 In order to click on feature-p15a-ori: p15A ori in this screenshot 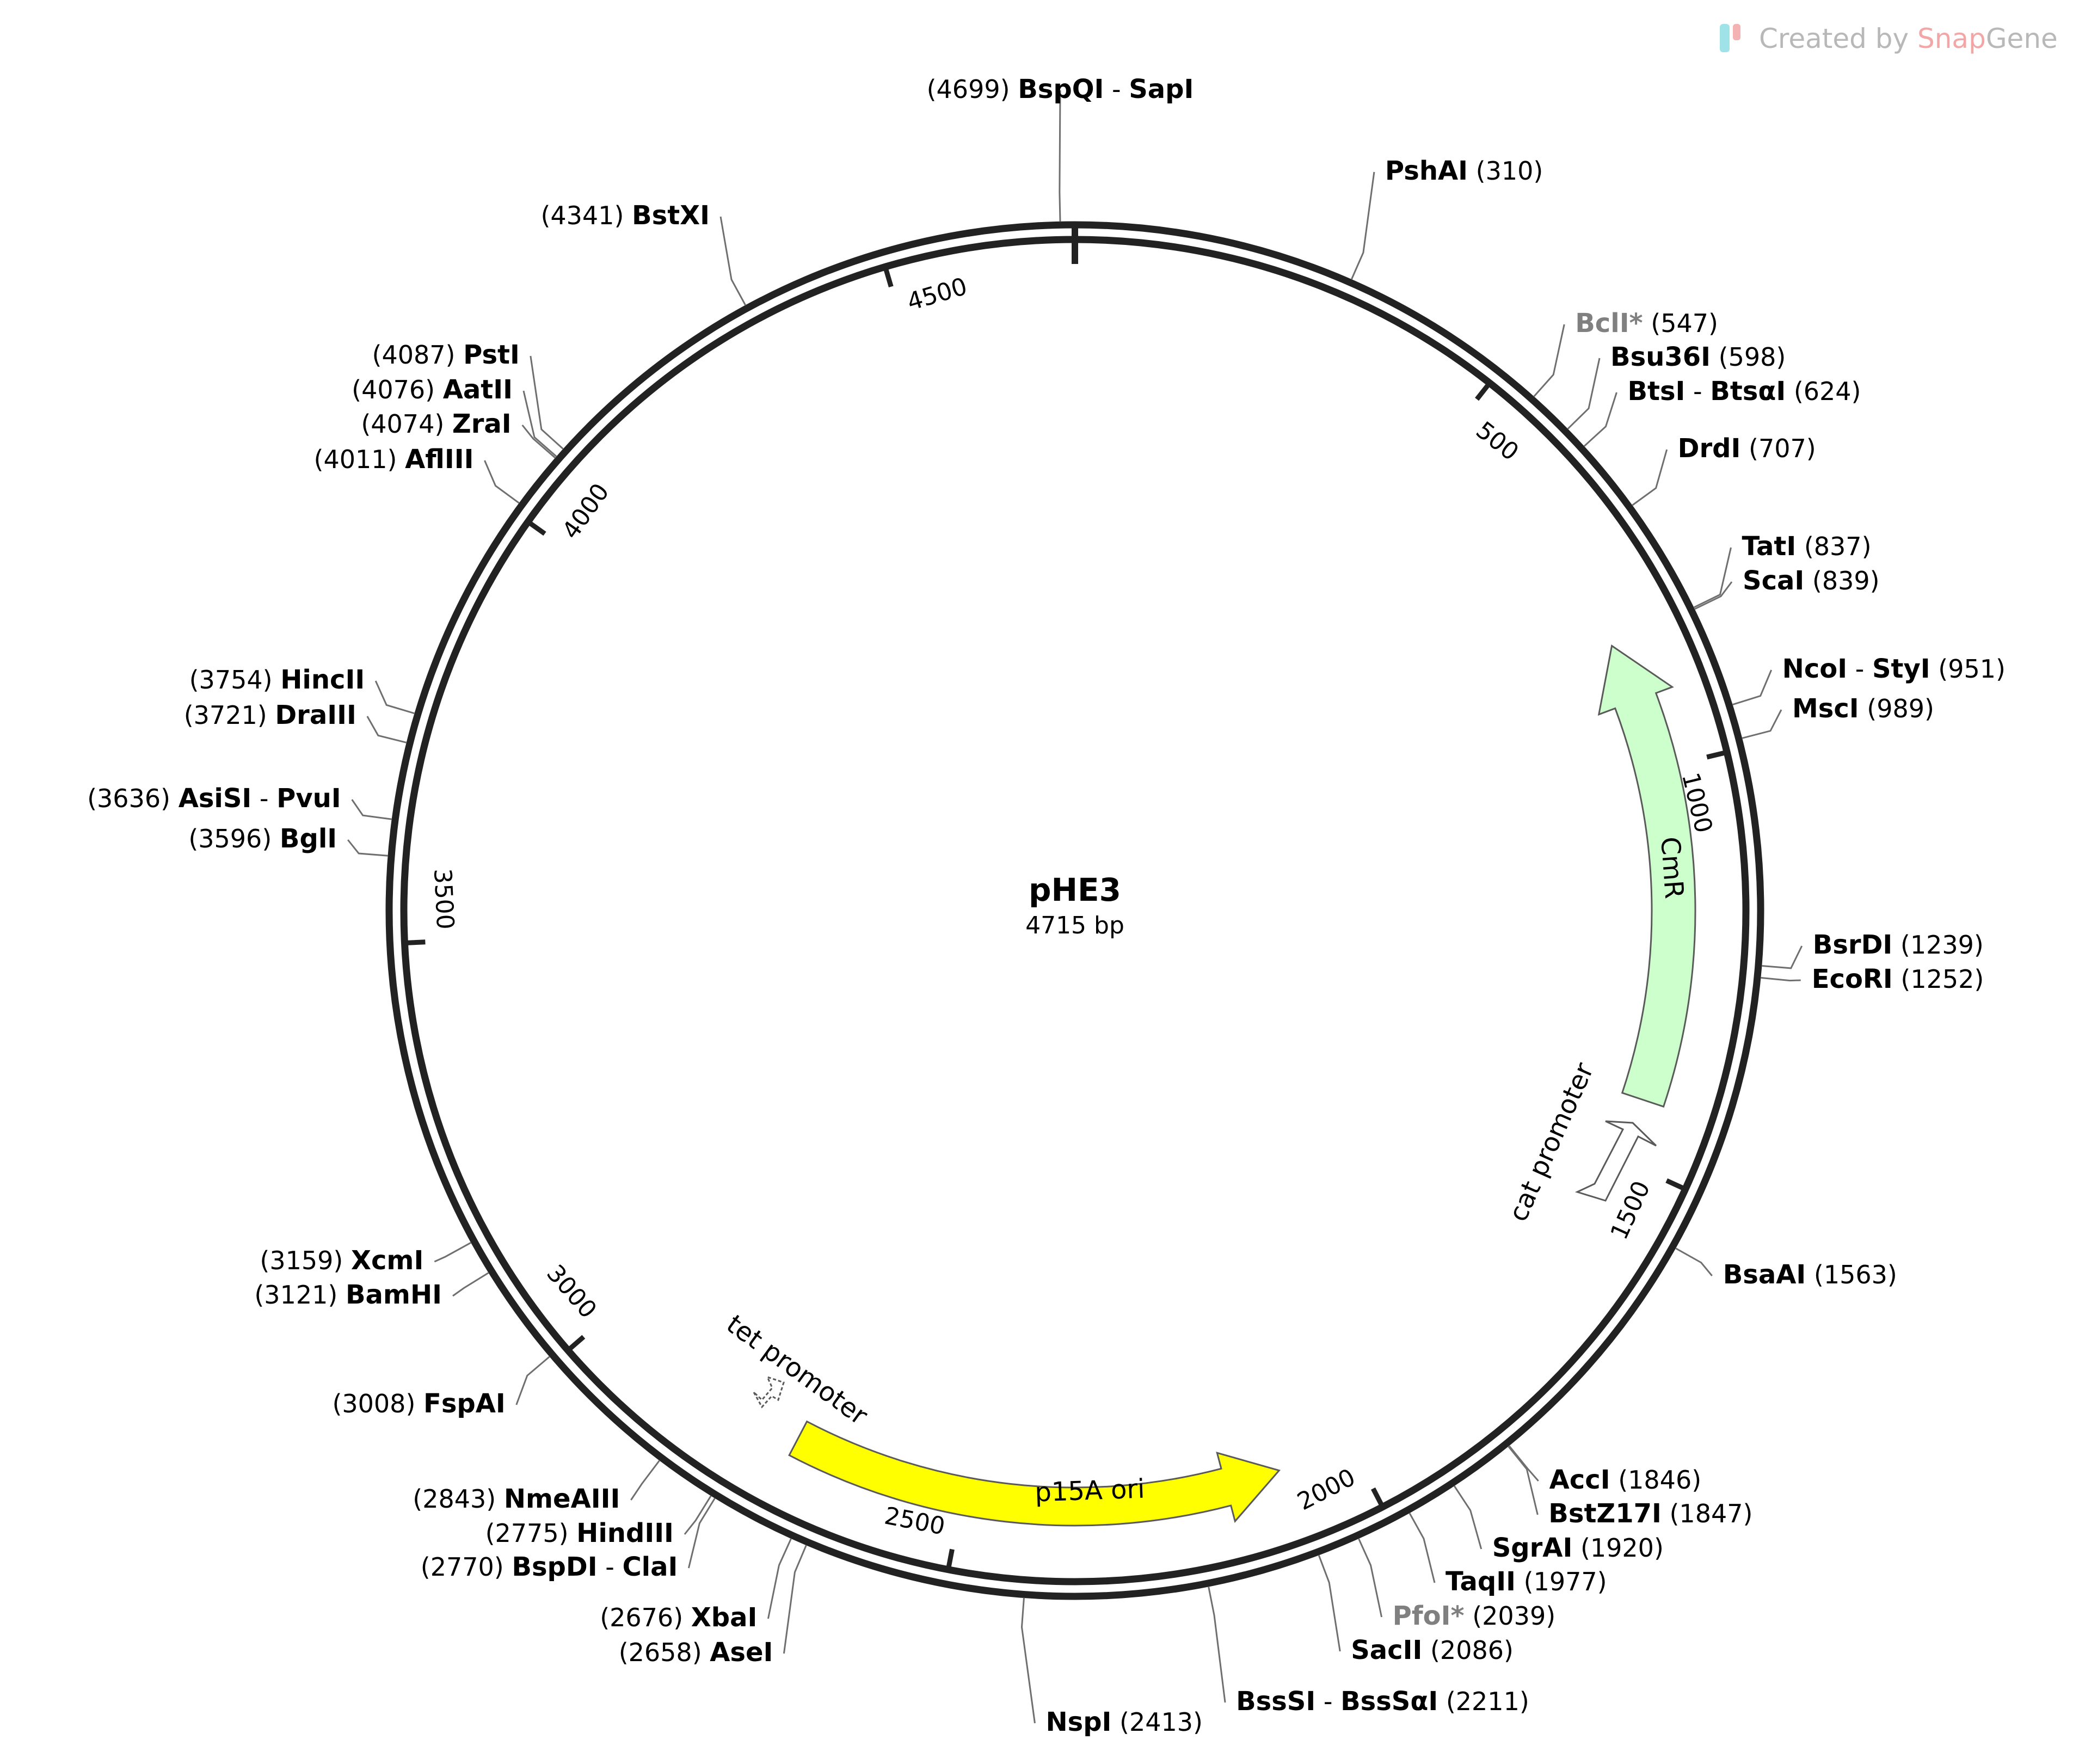, I will do `click(1034, 1473)`.